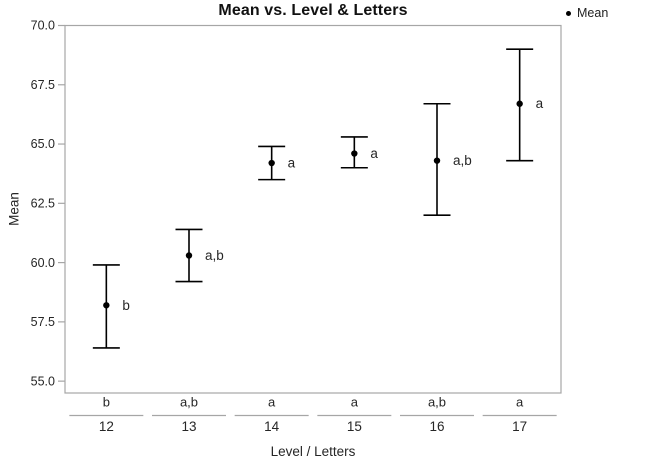  I want to click on legend-mean-marker-icon, so click(568, 13).